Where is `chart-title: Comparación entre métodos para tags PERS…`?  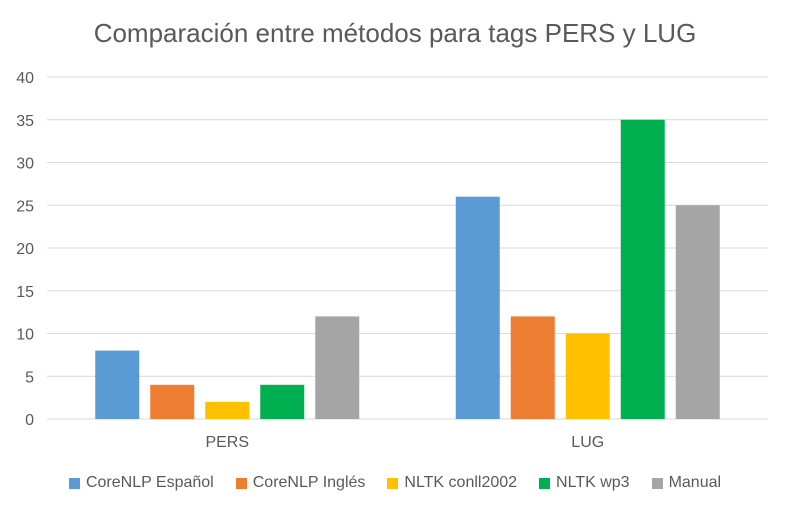
chart-title: Comparación entre métodos para tags PERS… is located at coordinates (395, 33).